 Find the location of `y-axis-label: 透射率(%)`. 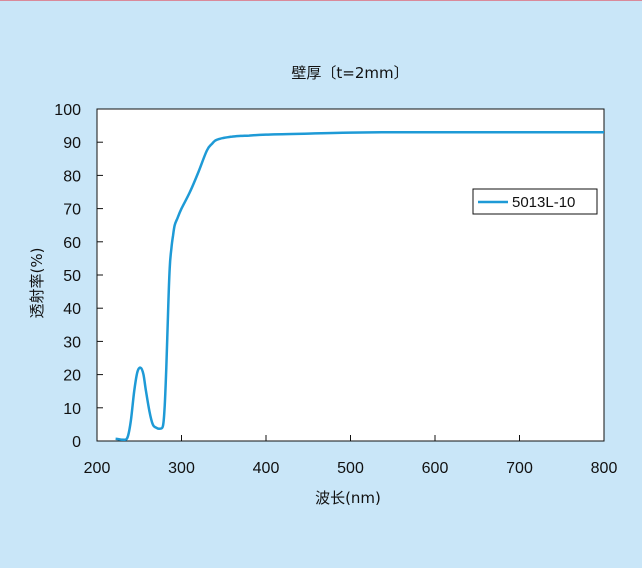

y-axis-label: 透射率(%) is located at coordinates (37, 283).